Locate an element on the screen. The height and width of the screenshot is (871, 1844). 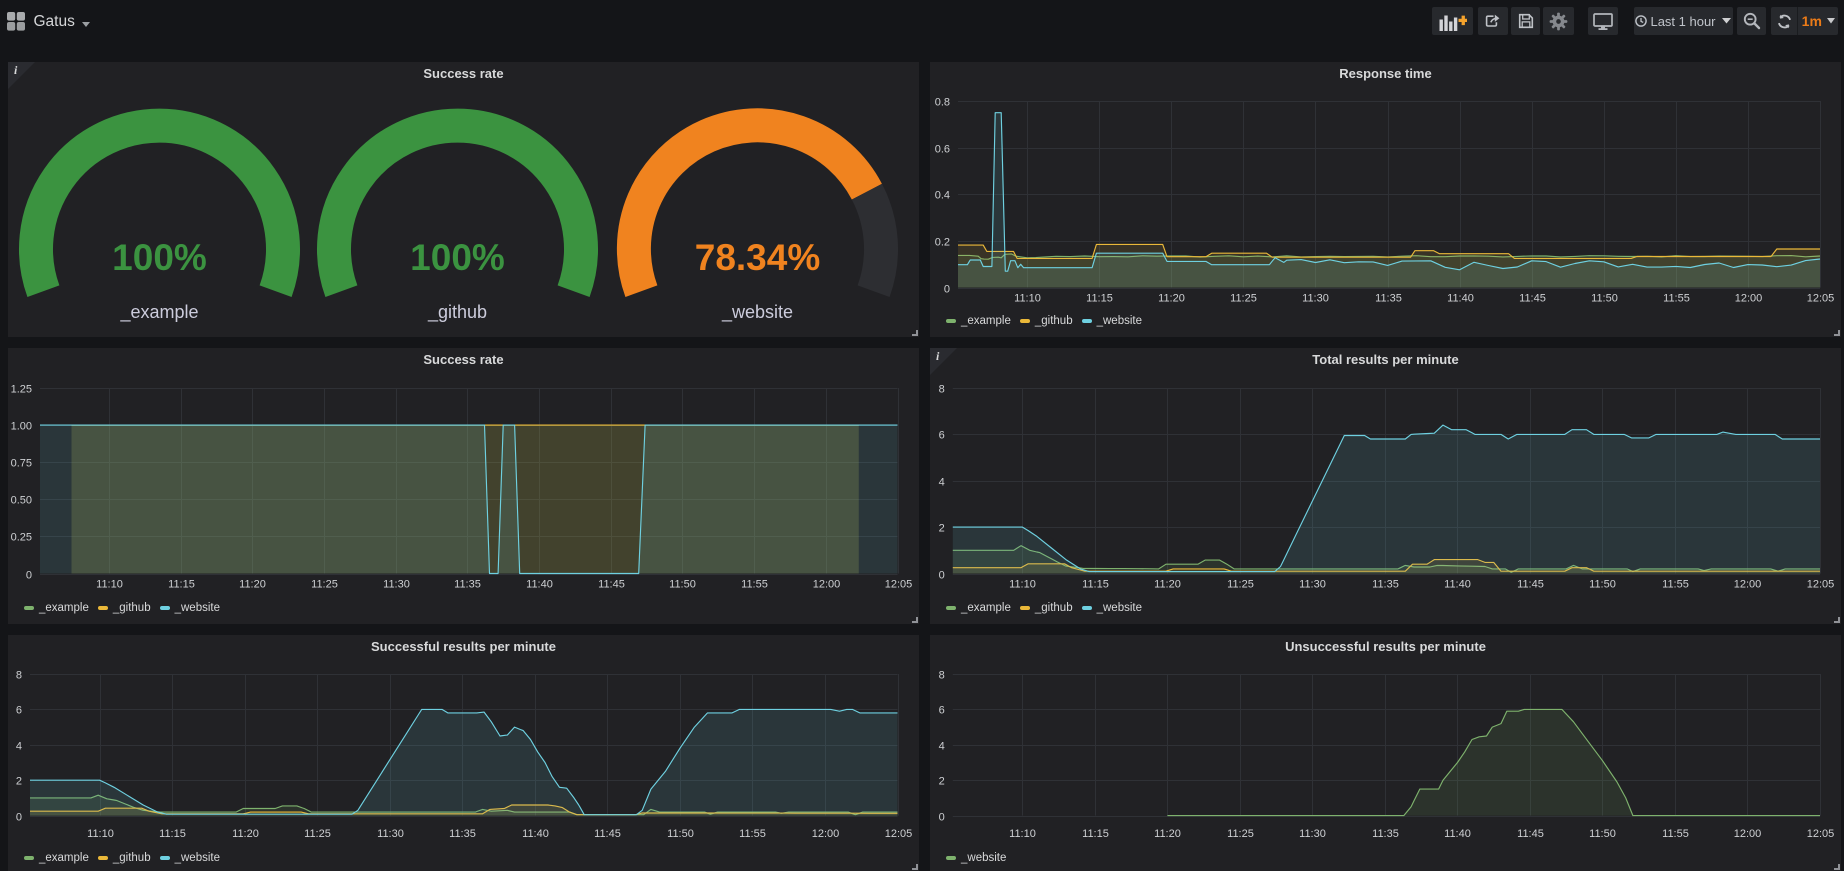
svg-text: 0.75 is located at coordinates (21, 464).